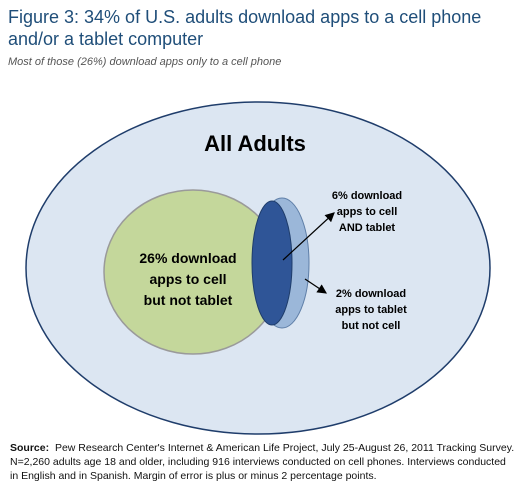 The image size is (521, 501). I want to click on overlap-pointer-arrow, so click(308, 236).